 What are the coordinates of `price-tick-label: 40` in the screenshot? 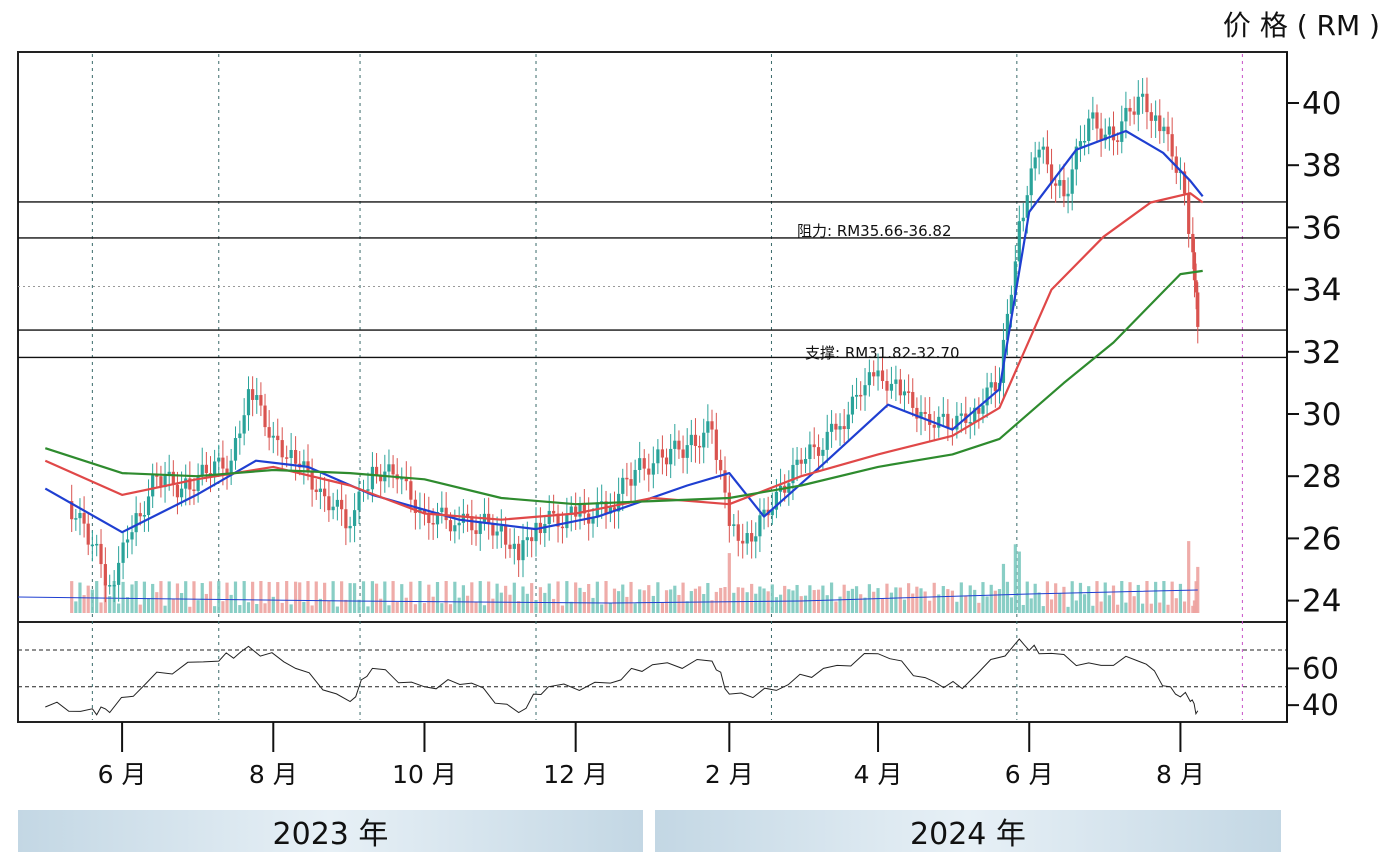 It's located at (1321, 104).